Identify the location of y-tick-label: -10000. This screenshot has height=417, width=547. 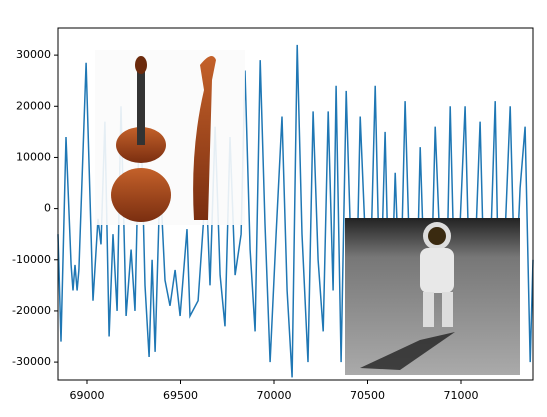
(31, 259).